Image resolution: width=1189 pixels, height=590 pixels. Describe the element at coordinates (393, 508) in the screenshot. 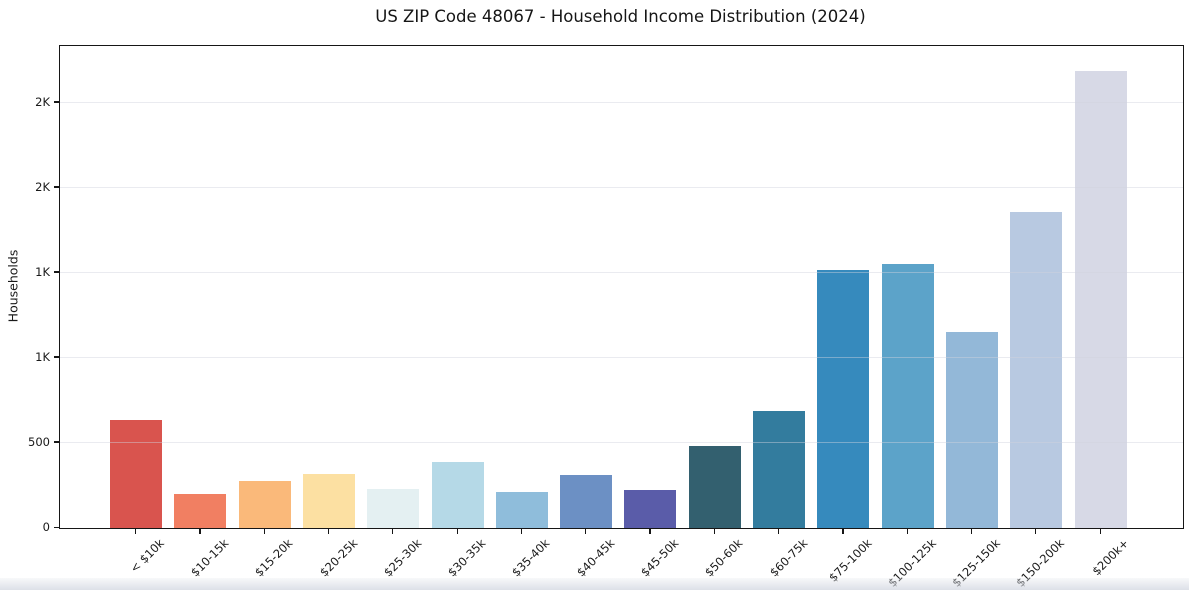

I see `bar-$25-30k` at that location.